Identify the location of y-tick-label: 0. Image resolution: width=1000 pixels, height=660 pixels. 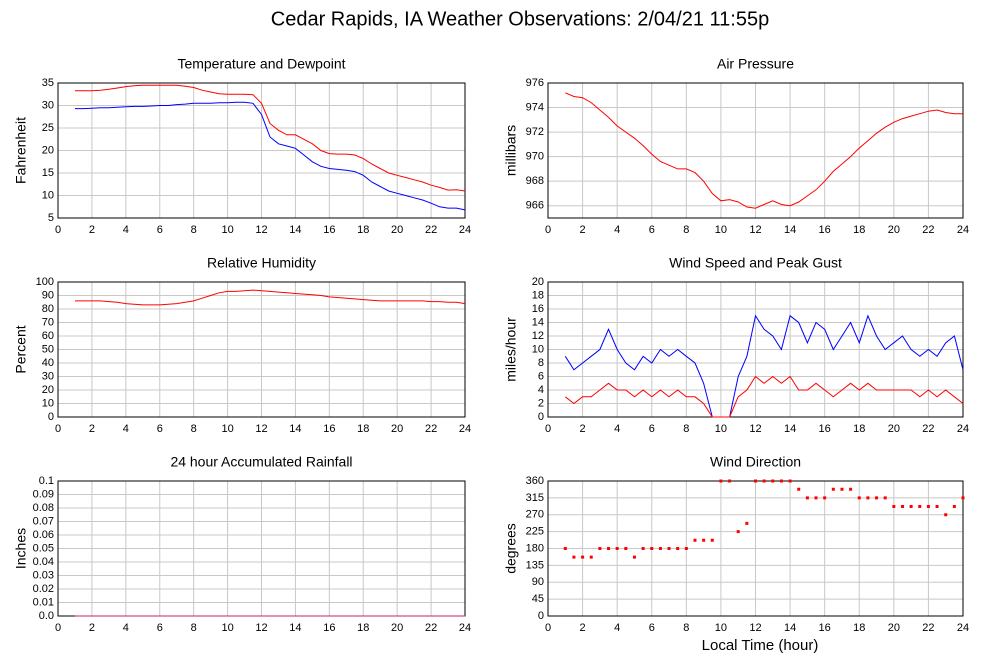
(51, 417).